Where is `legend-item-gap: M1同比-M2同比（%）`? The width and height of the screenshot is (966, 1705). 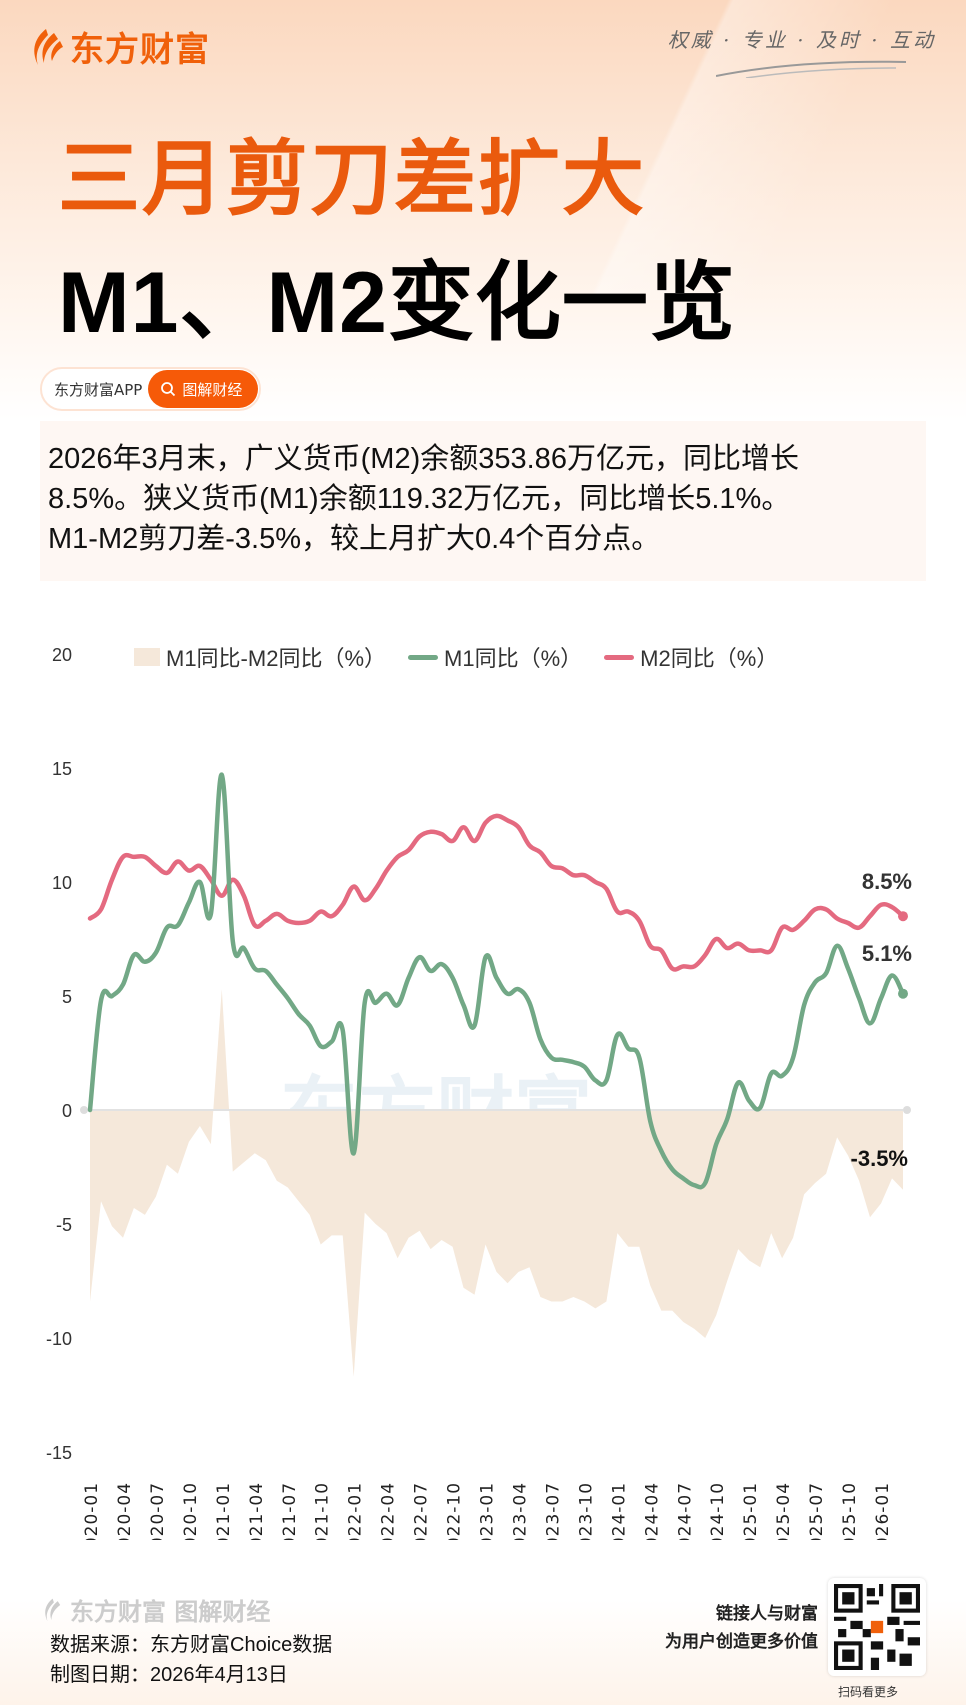
legend-item-gap: M1同比-M2同比（%） is located at coordinates (260, 657).